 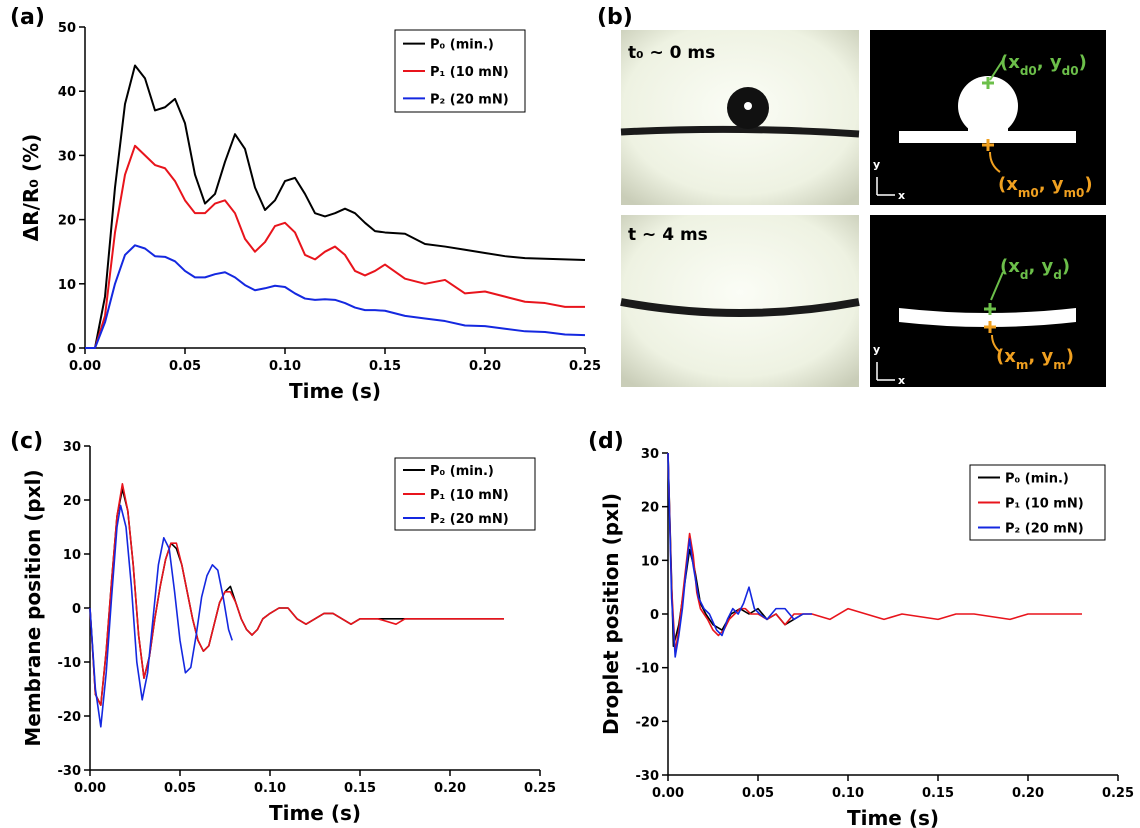 What do you see at coordinates (67, 92) in the screenshot?
I see `y-tick-label: 40` at bounding box center [67, 92].